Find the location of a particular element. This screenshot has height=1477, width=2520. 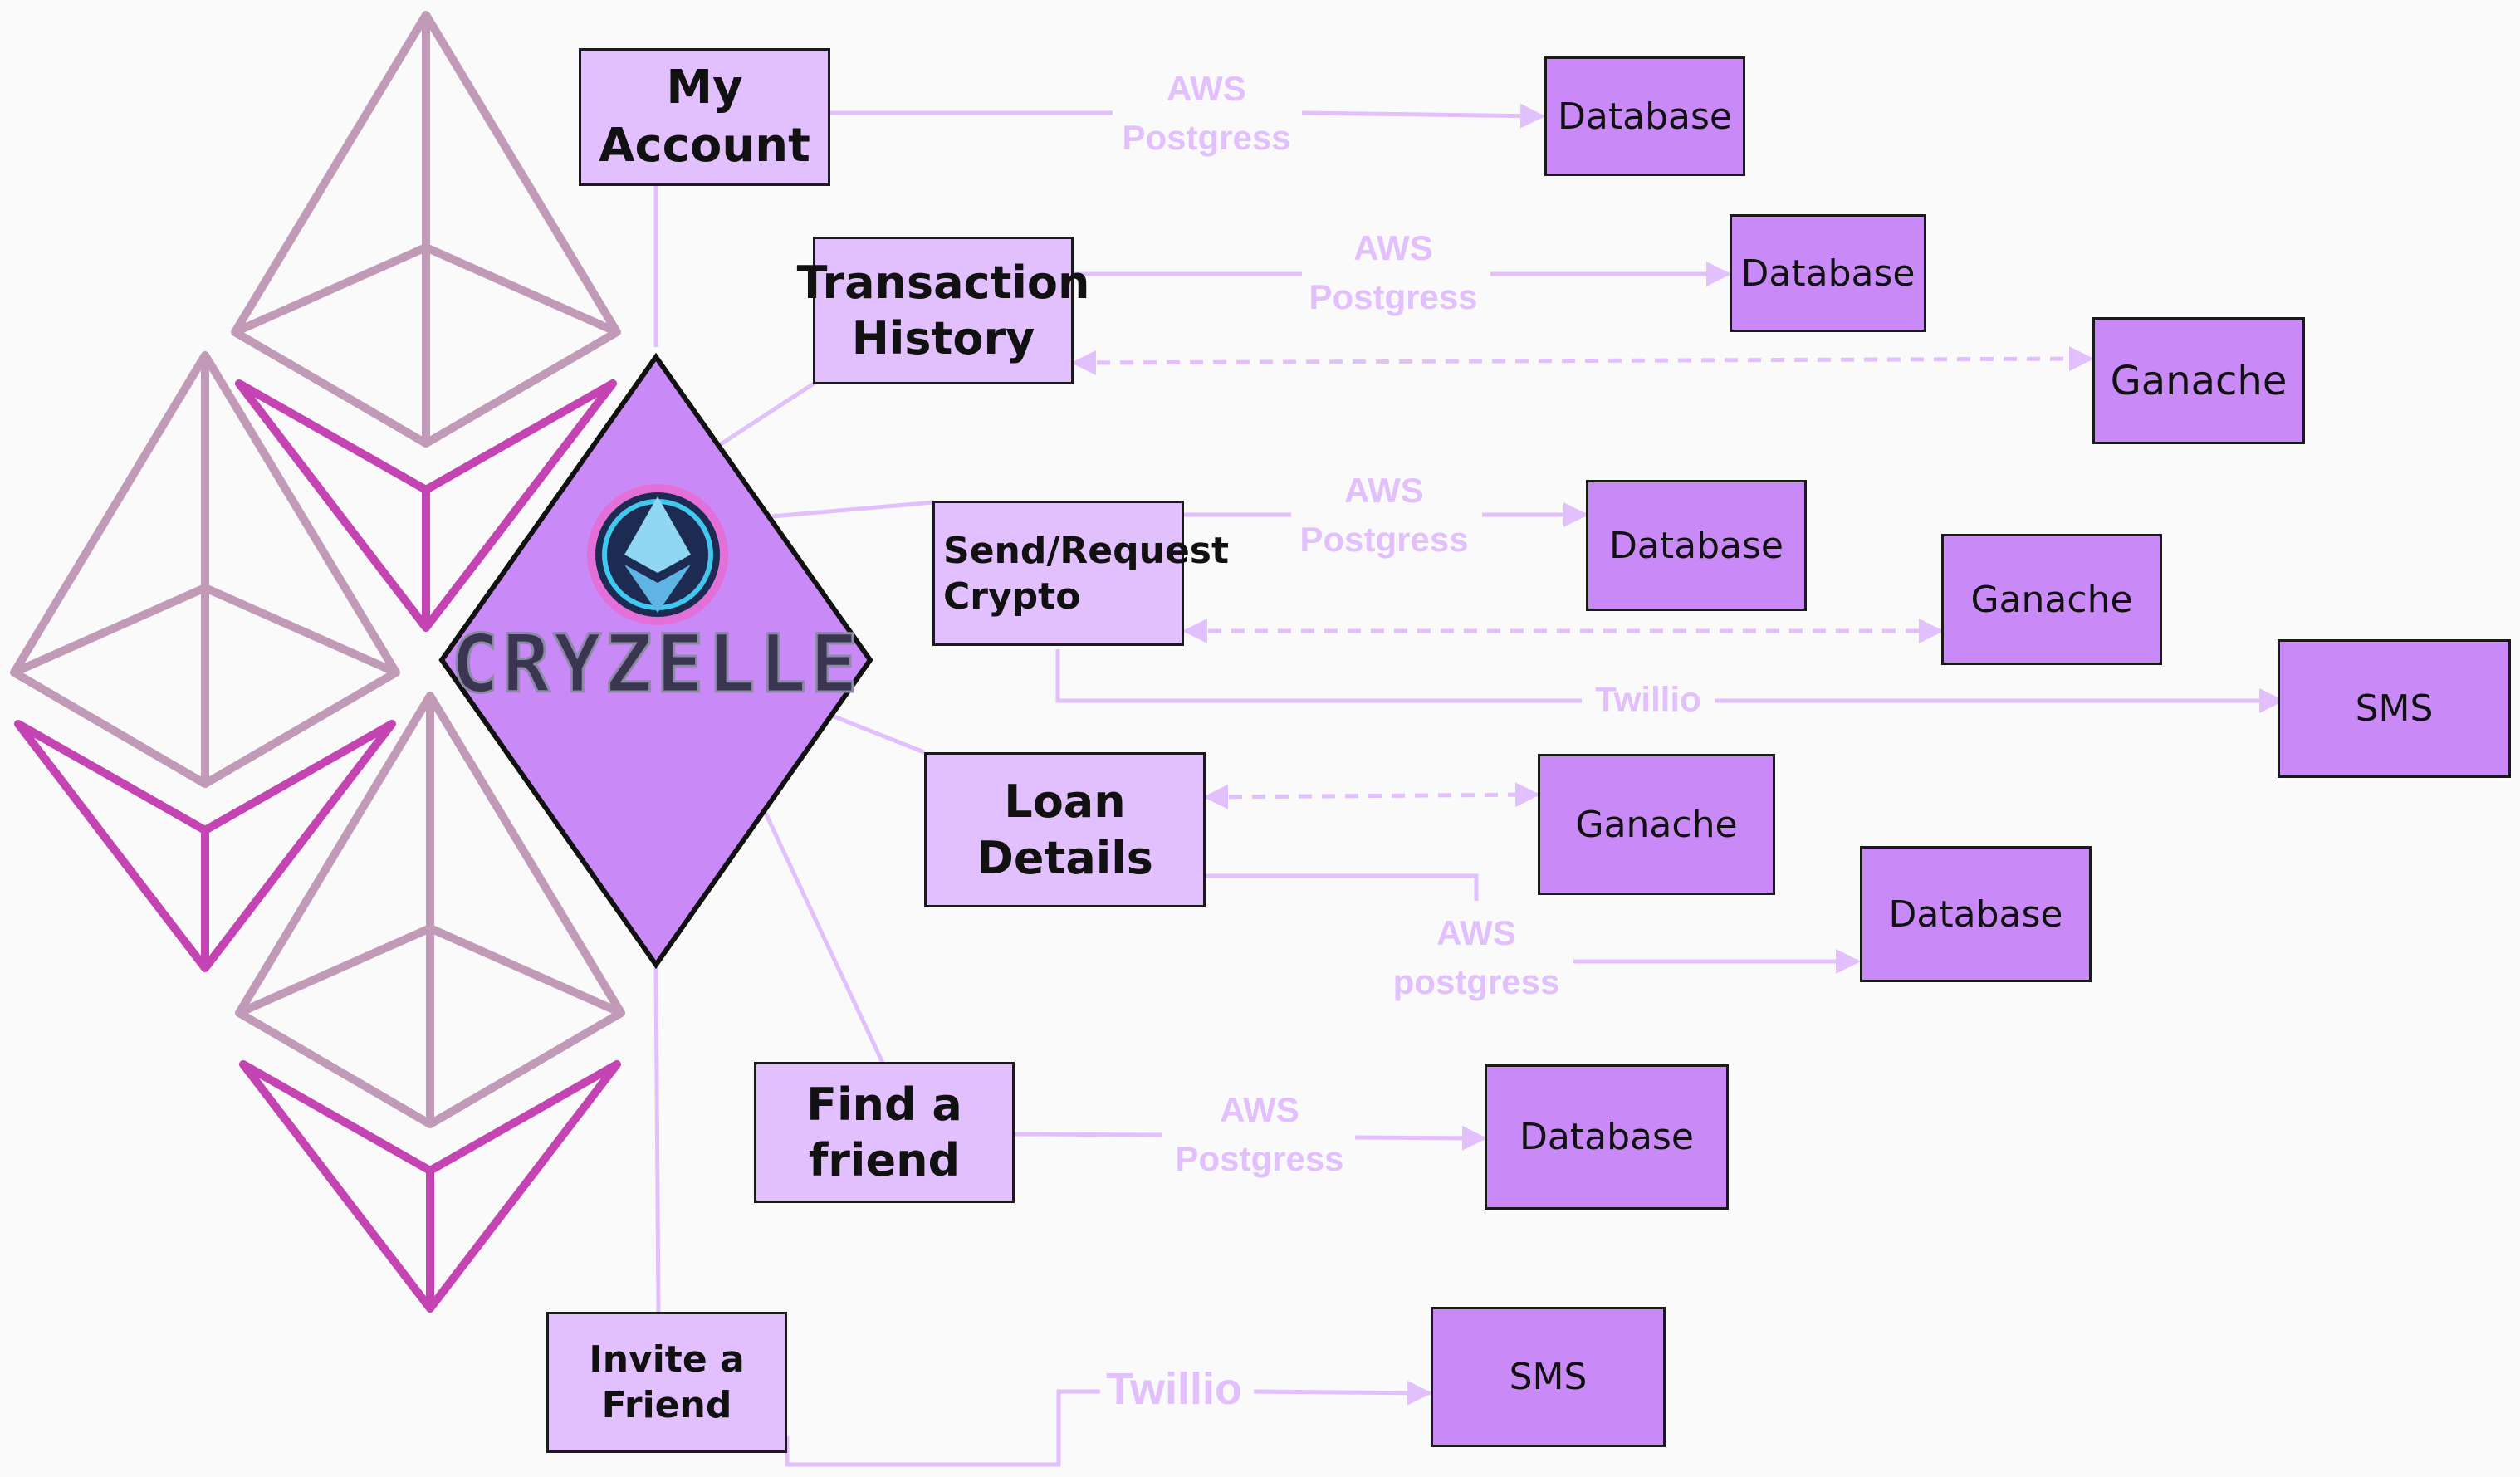

invite-a-friend-label: Invite a Friend is located at coordinates (667, 1382).